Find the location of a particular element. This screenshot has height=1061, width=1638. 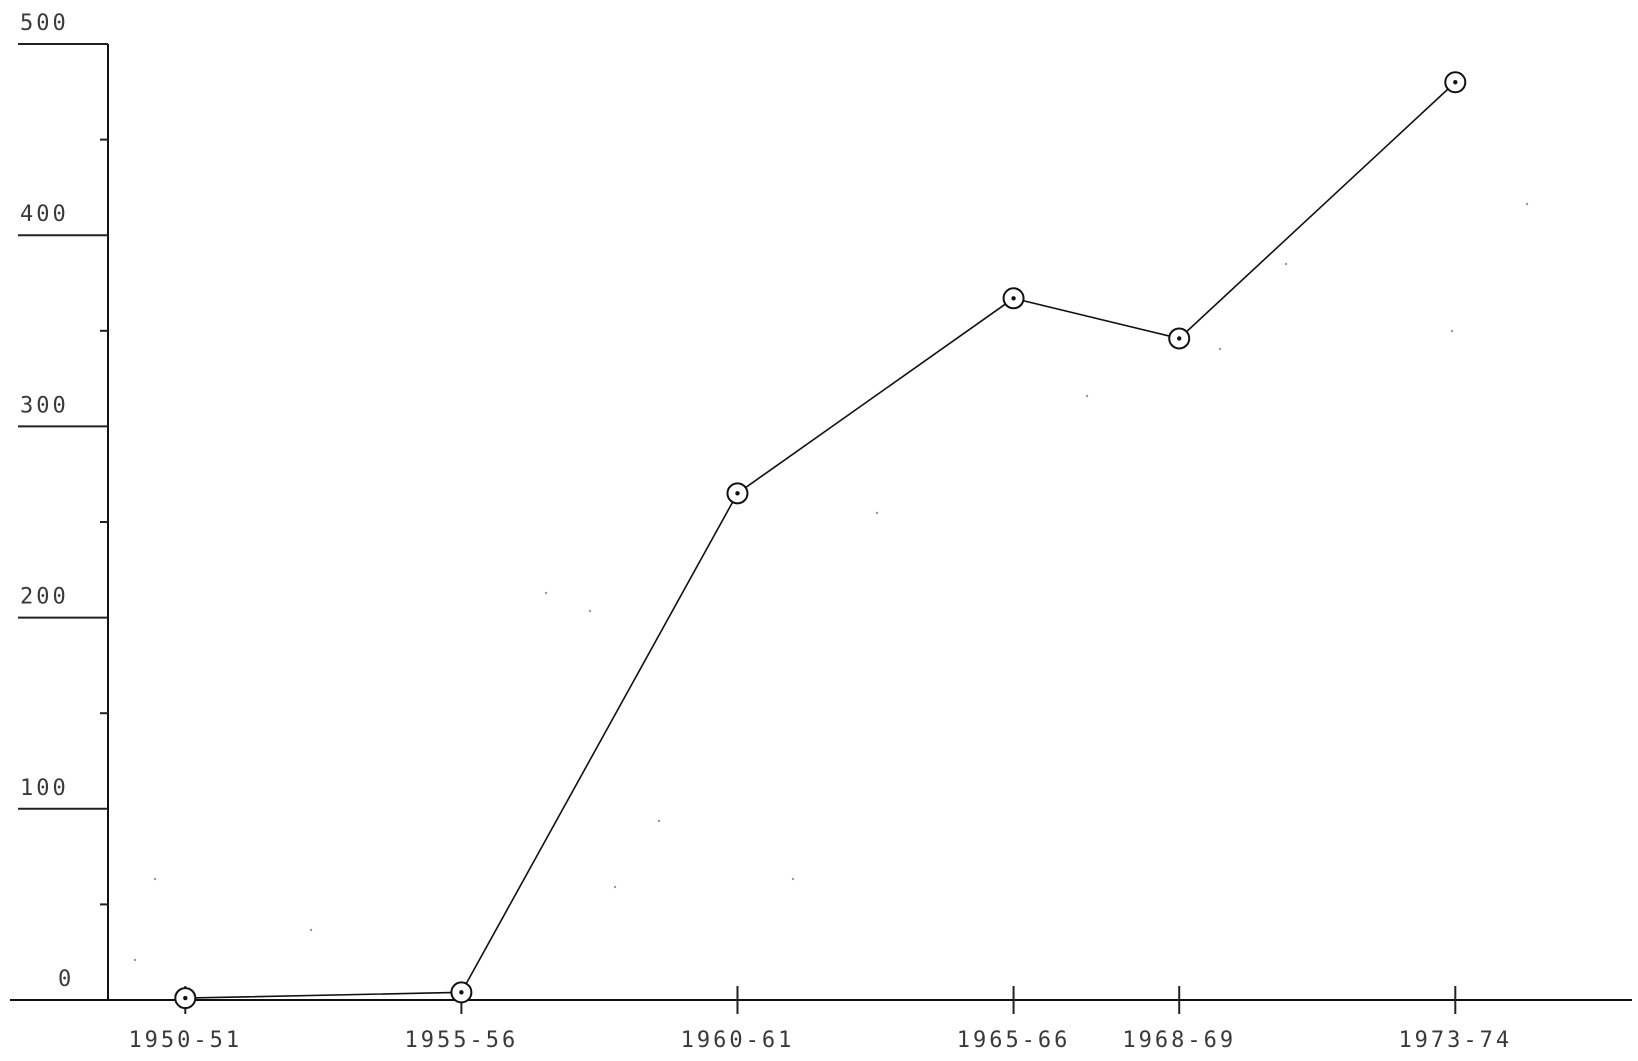

y-tick-label: 300 is located at coordinates (44, 405).